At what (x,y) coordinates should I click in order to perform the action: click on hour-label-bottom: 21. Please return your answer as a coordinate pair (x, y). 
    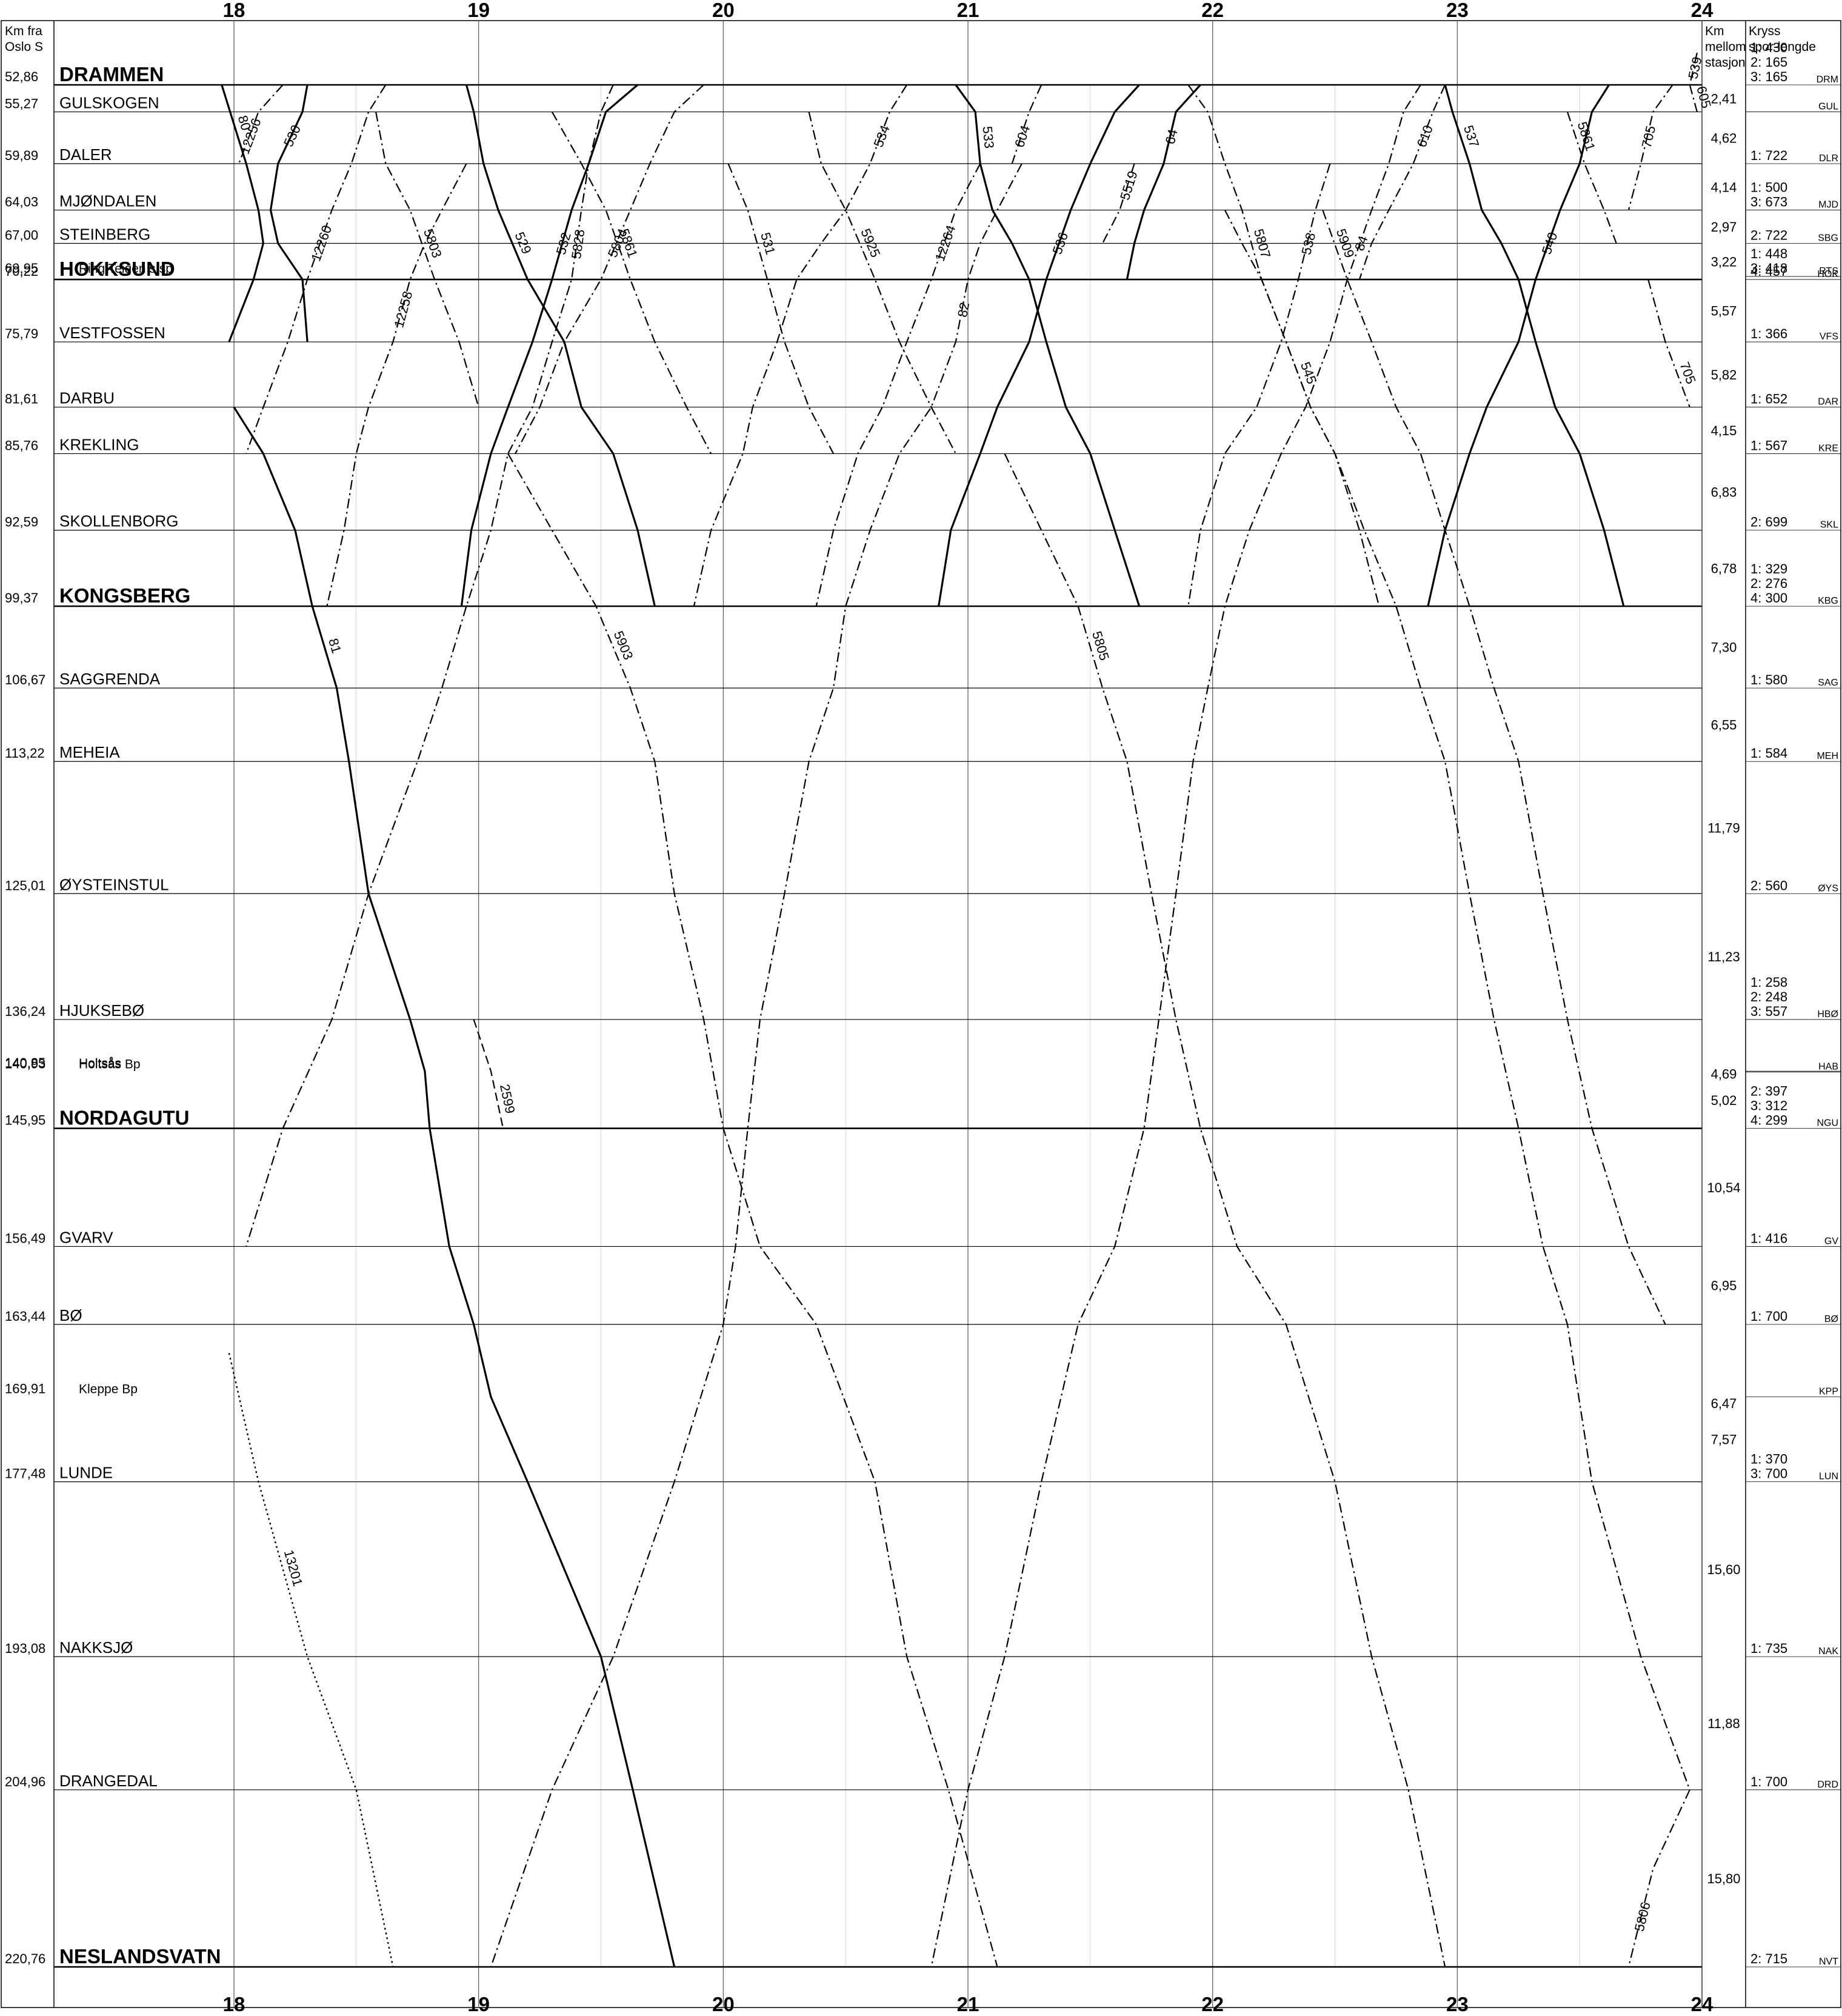
    Looking at the image, I should click on (968, 2004).